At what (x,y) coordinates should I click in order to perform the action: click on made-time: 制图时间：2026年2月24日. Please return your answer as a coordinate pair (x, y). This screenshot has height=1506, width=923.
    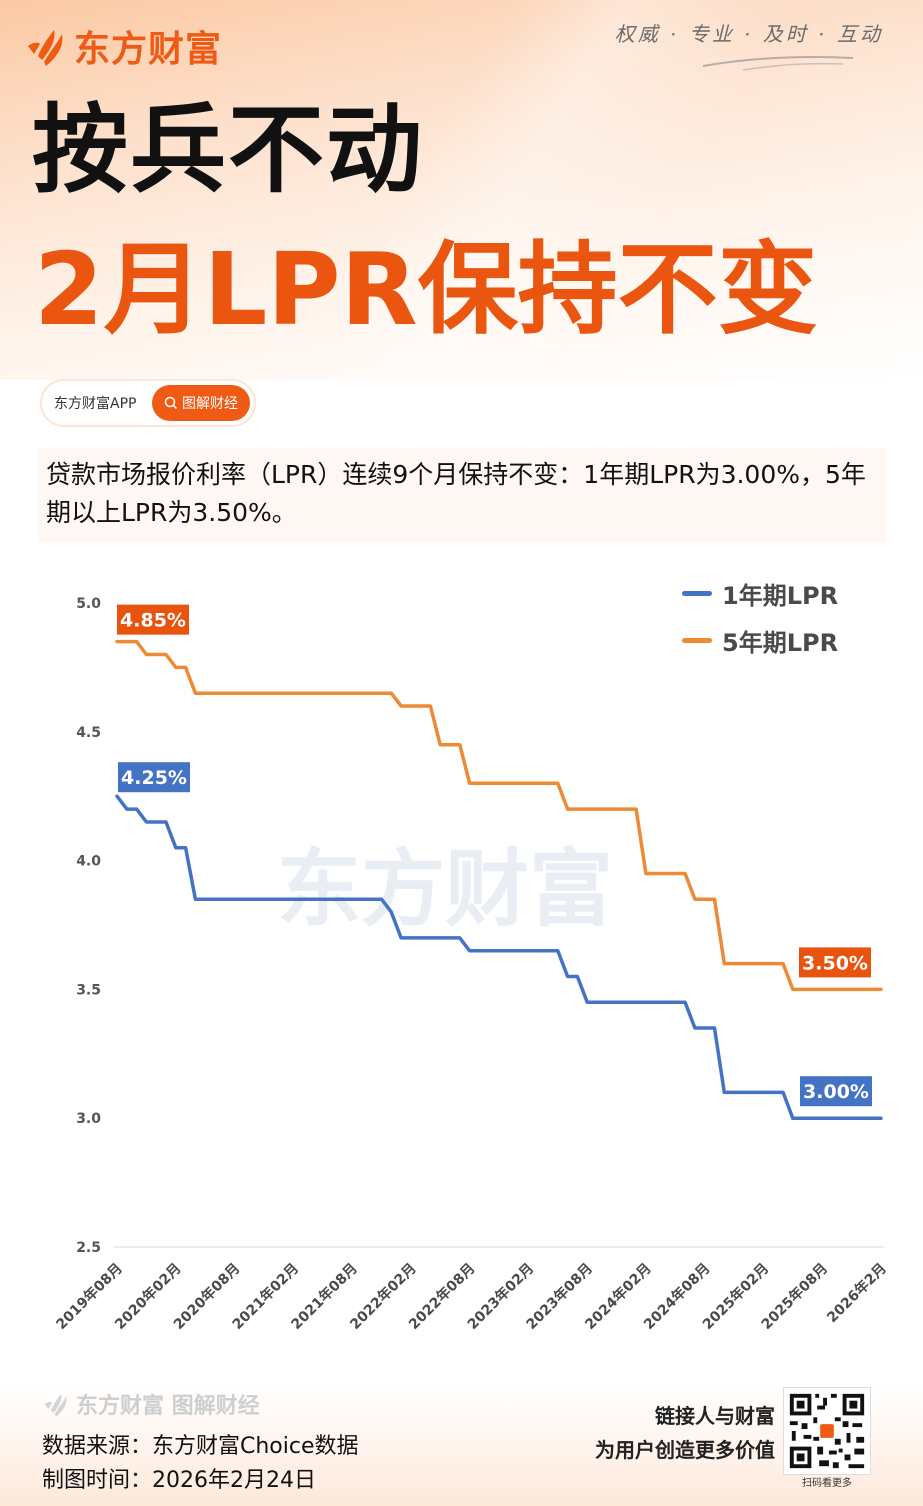
    Looking at the image, I should click on (179, 1480).